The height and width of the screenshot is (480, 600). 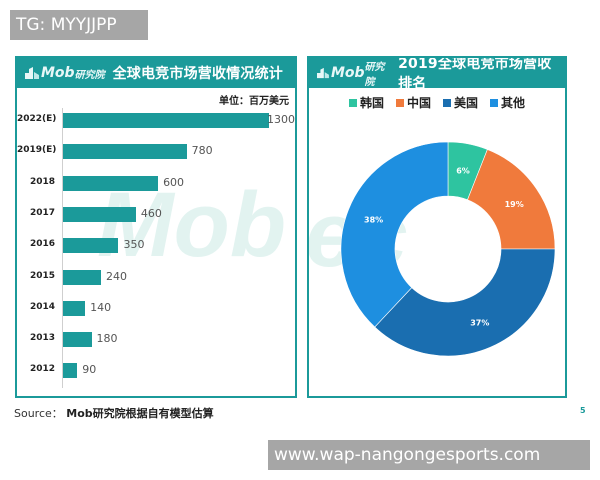 What do you see at coordinates (156, 339) in the screenshot?
I see `bar-row: 2013 180` at bounding box center [156, 339].